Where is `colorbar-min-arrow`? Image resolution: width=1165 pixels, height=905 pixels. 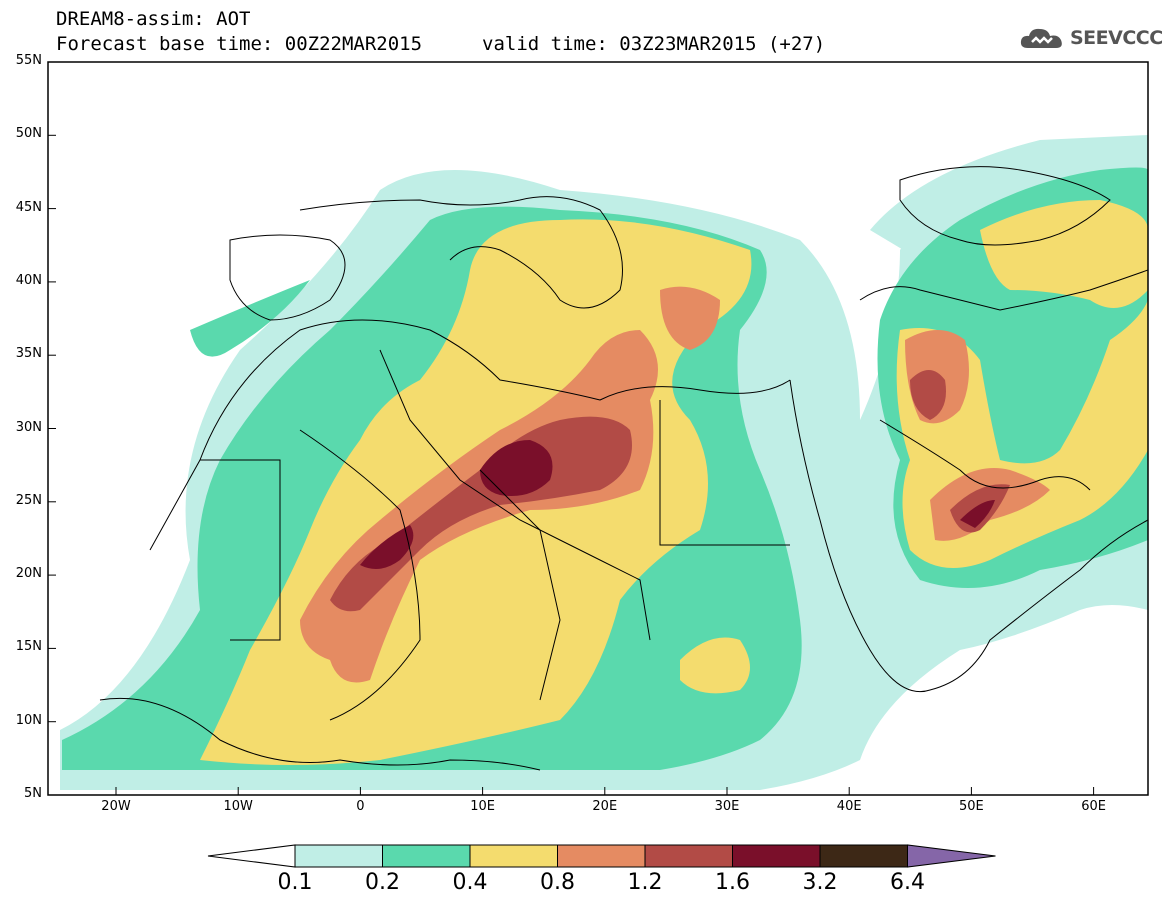 colorbar-min-arrow is located at coordinates (251, 856).